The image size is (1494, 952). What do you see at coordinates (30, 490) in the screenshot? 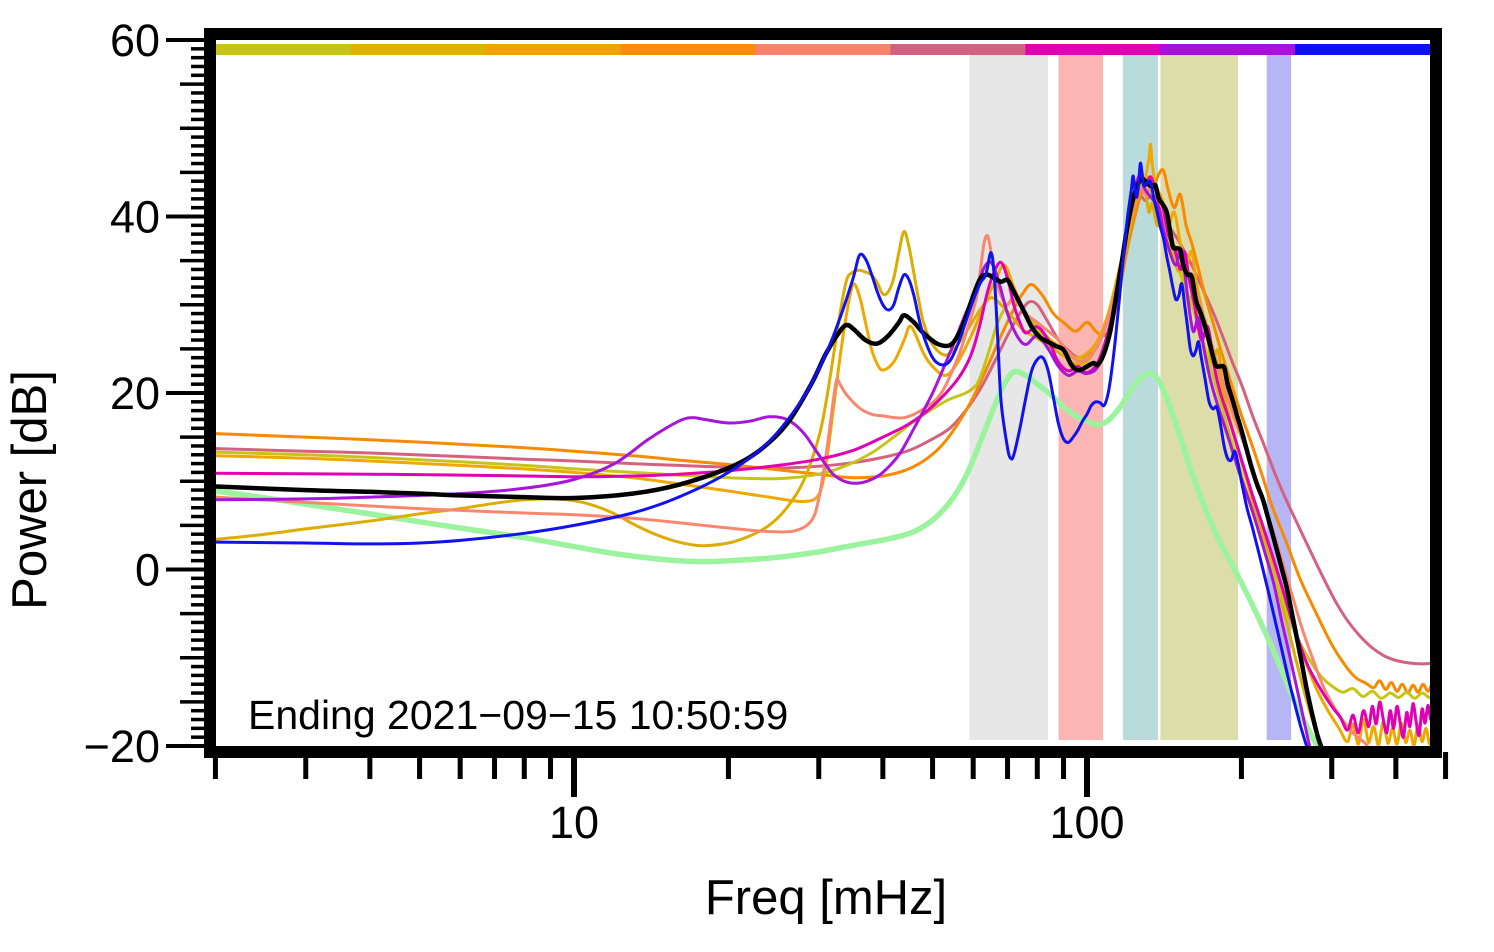
I see `y-axis-label: Power [dB]` at bounding box center [30, 490].